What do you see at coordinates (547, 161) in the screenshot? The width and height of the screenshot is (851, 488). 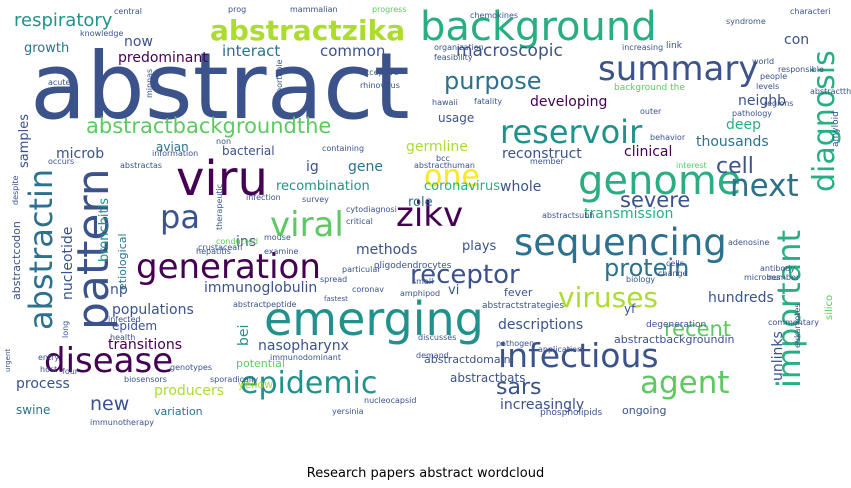 I see `word-member: member` at bounding box center [547, 161].